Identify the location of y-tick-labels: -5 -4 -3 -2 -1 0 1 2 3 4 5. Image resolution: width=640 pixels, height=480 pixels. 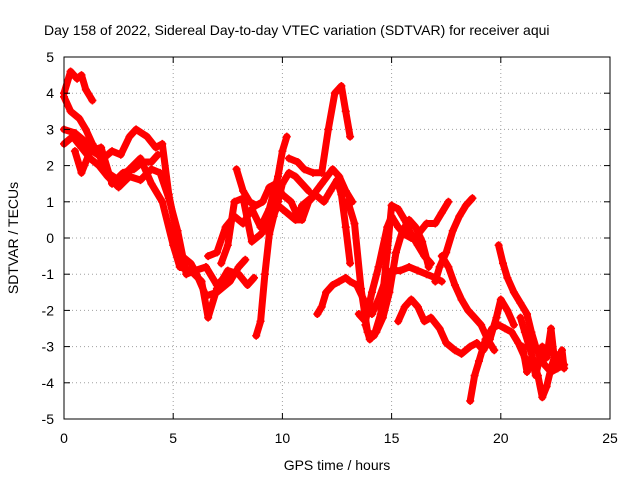
(48, 238).